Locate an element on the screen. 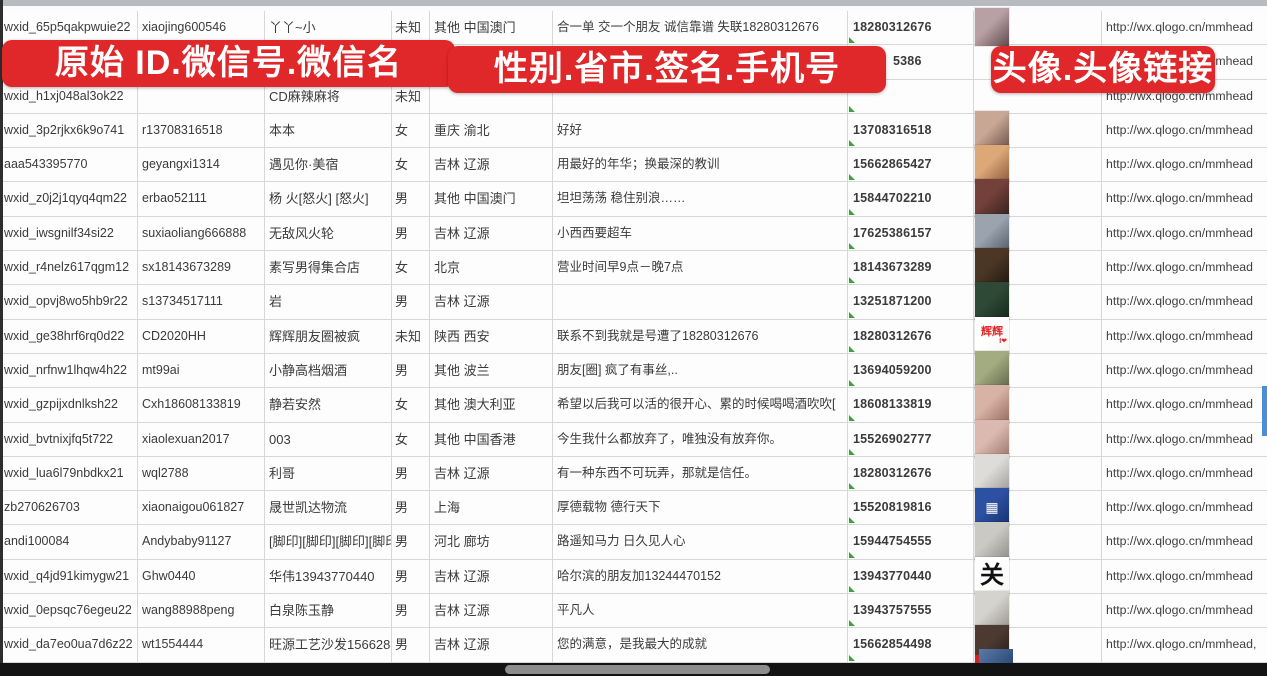  cell-region is located at coordinates (491, 96).